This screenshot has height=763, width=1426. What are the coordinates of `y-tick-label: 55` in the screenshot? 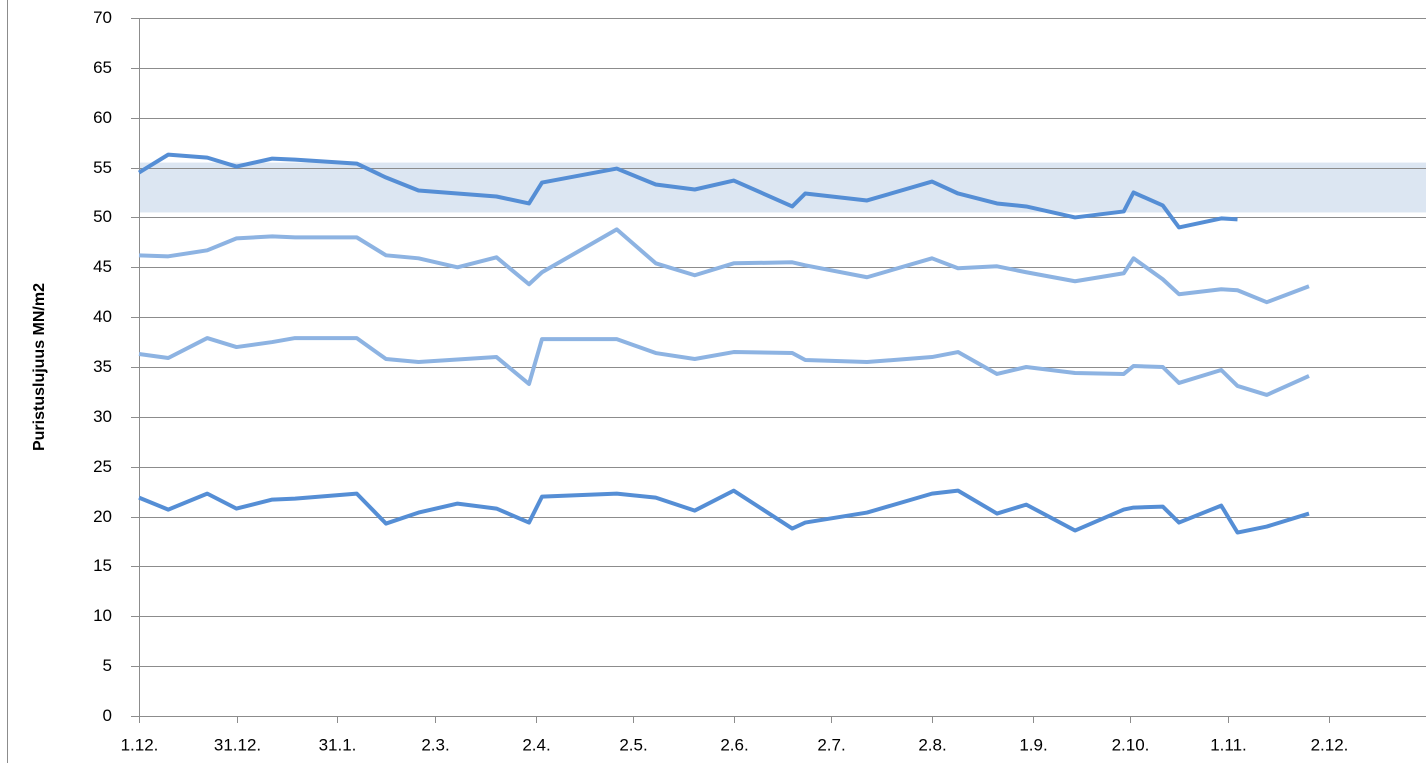 It's located at (102, 167).